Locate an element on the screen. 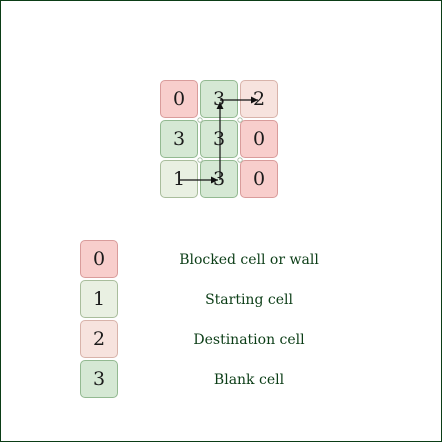  grid-cell-r1c1: 3 is located at coordinates (219, 139).